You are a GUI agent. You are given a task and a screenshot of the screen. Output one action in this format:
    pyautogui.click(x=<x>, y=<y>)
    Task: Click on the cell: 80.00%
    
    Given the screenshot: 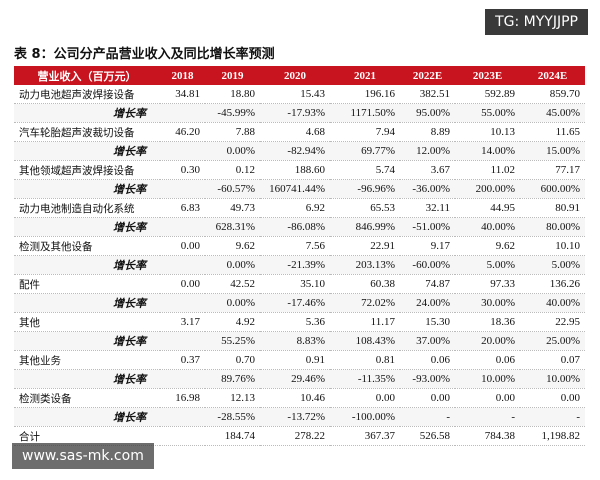 What is the action you would take?
    pyautogui.click(x=552, y=227)
    